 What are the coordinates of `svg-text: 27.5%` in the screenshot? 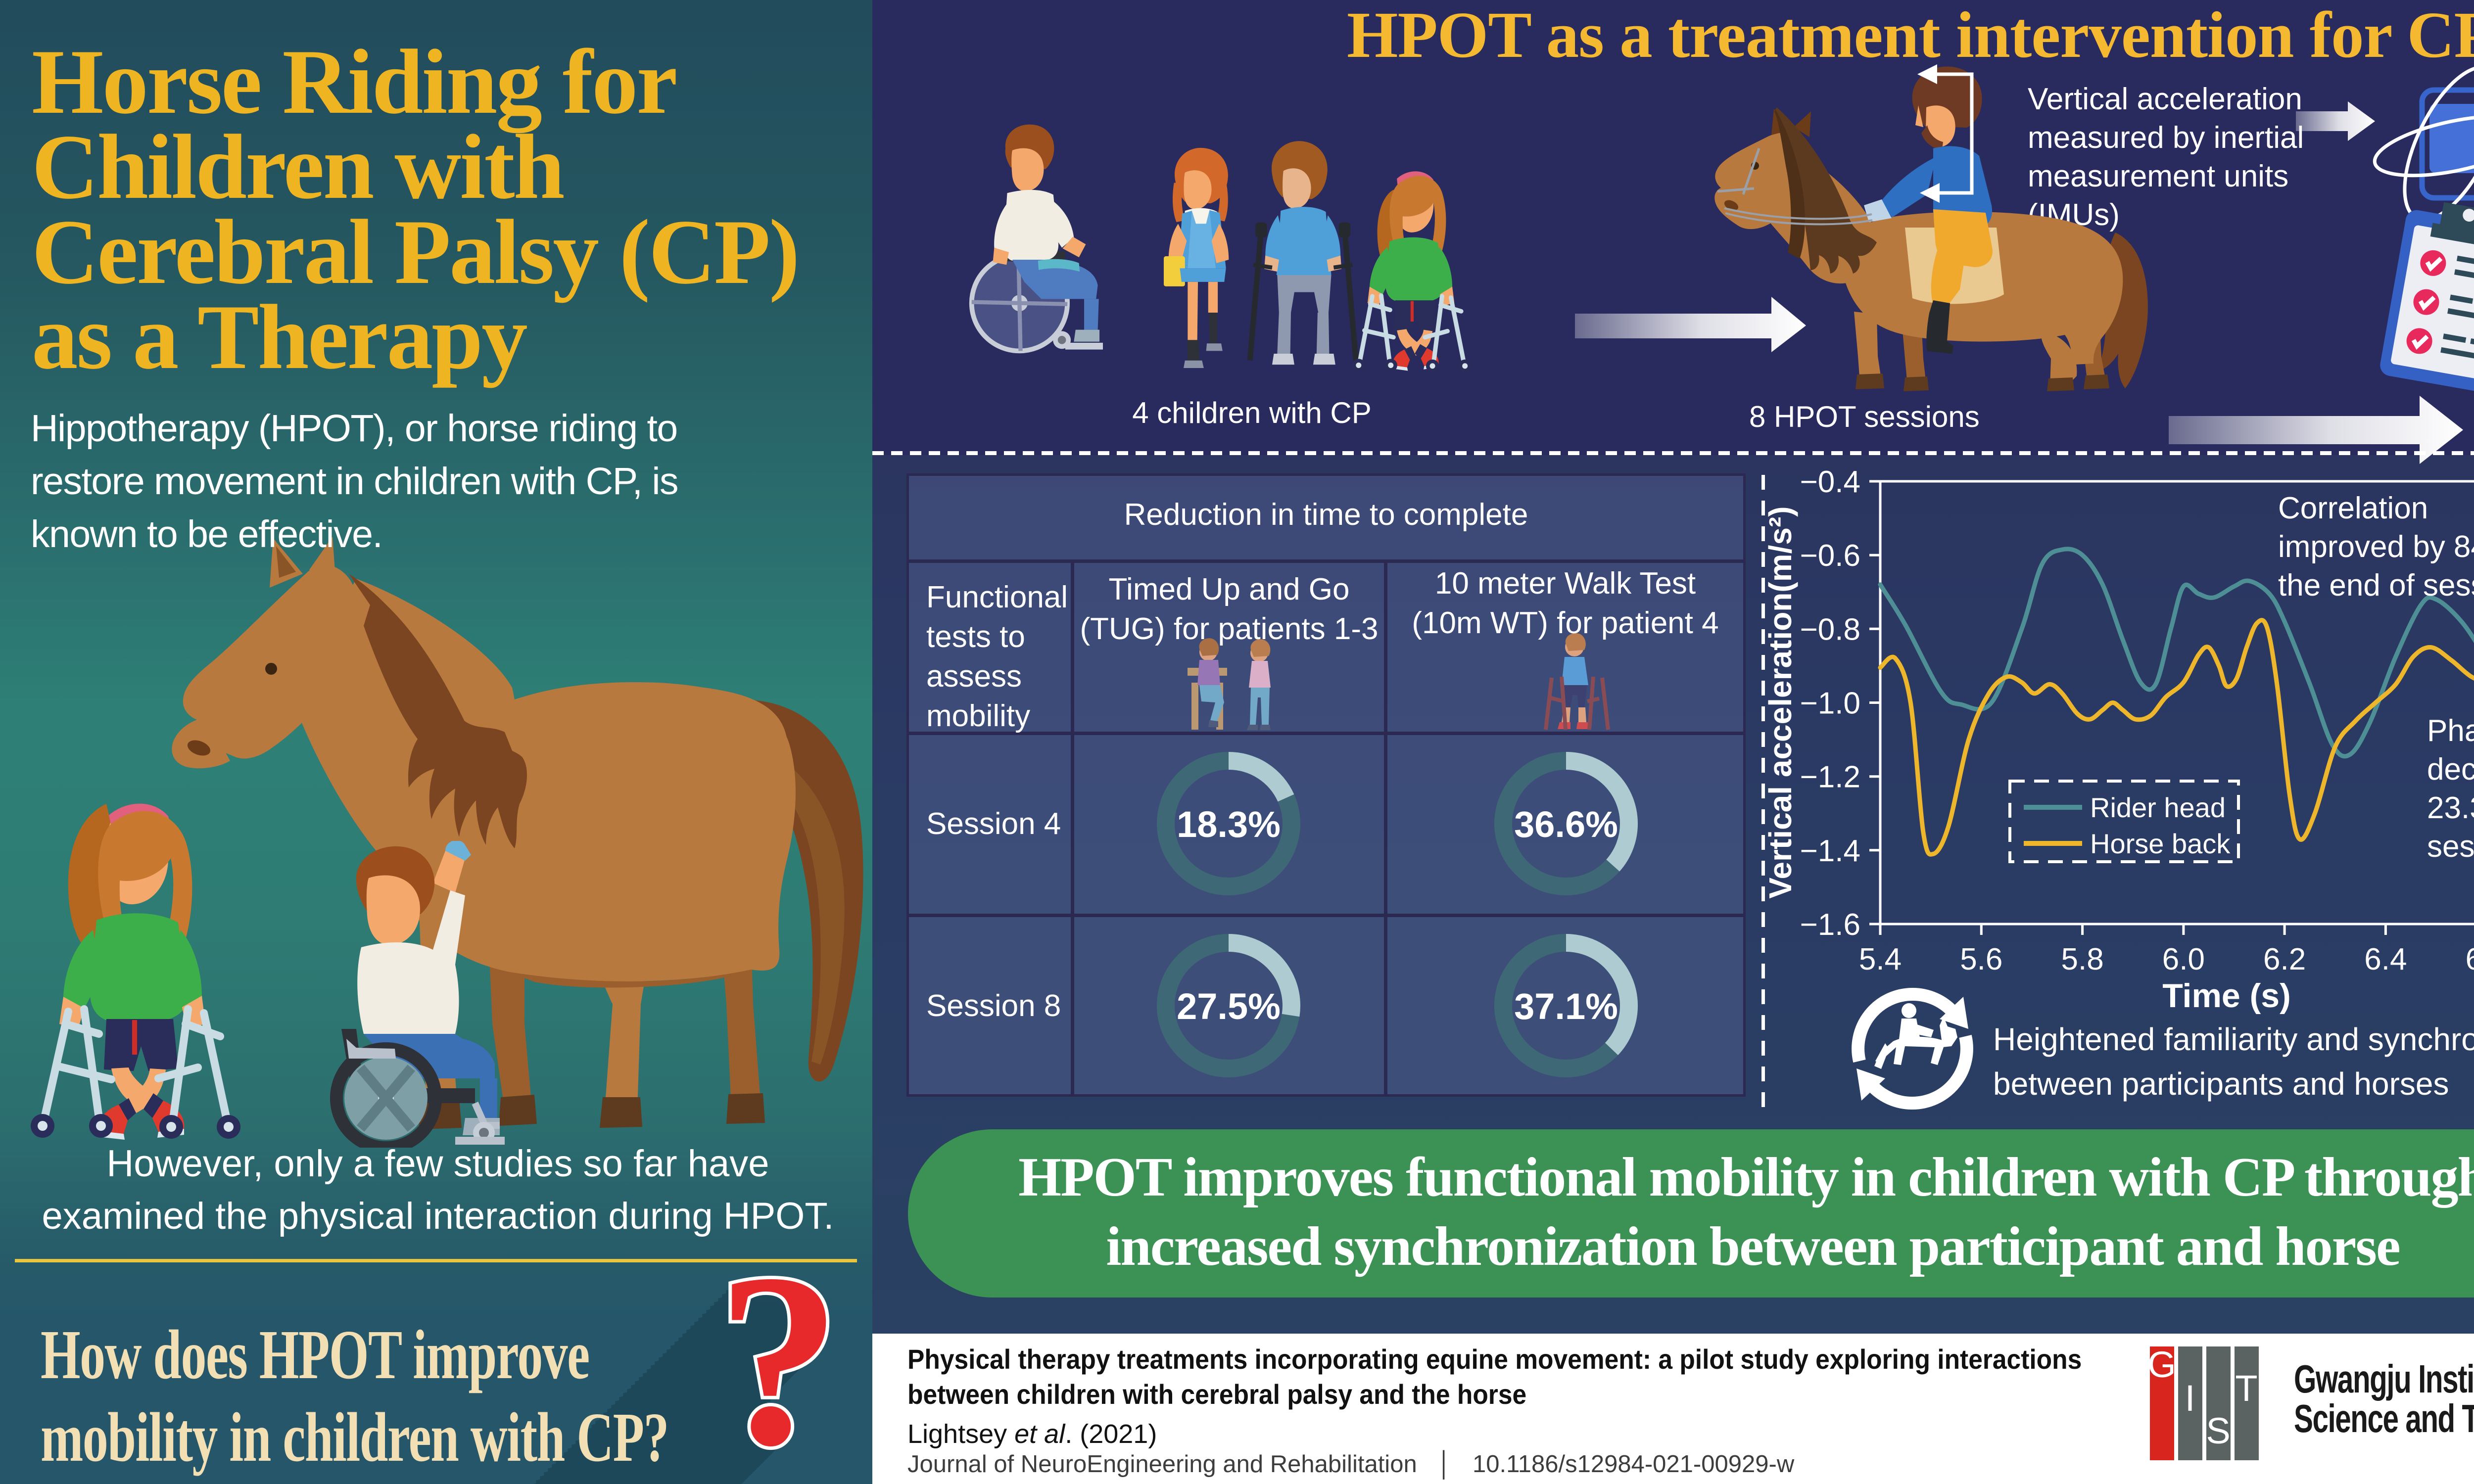 It's located at (1229, 1006).